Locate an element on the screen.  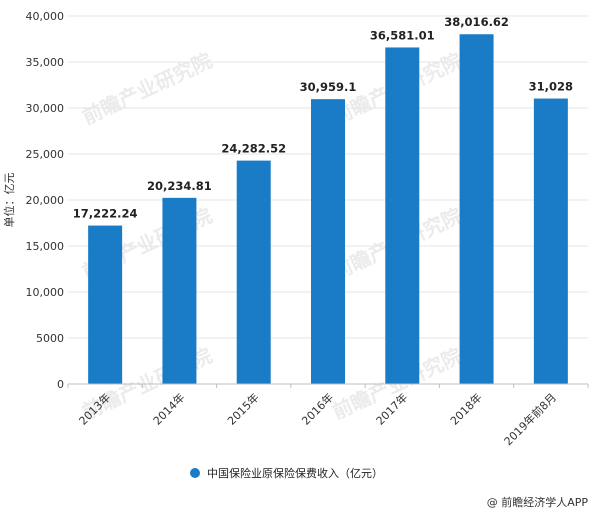
x-tick-label: 2018年 is located at coordinates (465, 408).